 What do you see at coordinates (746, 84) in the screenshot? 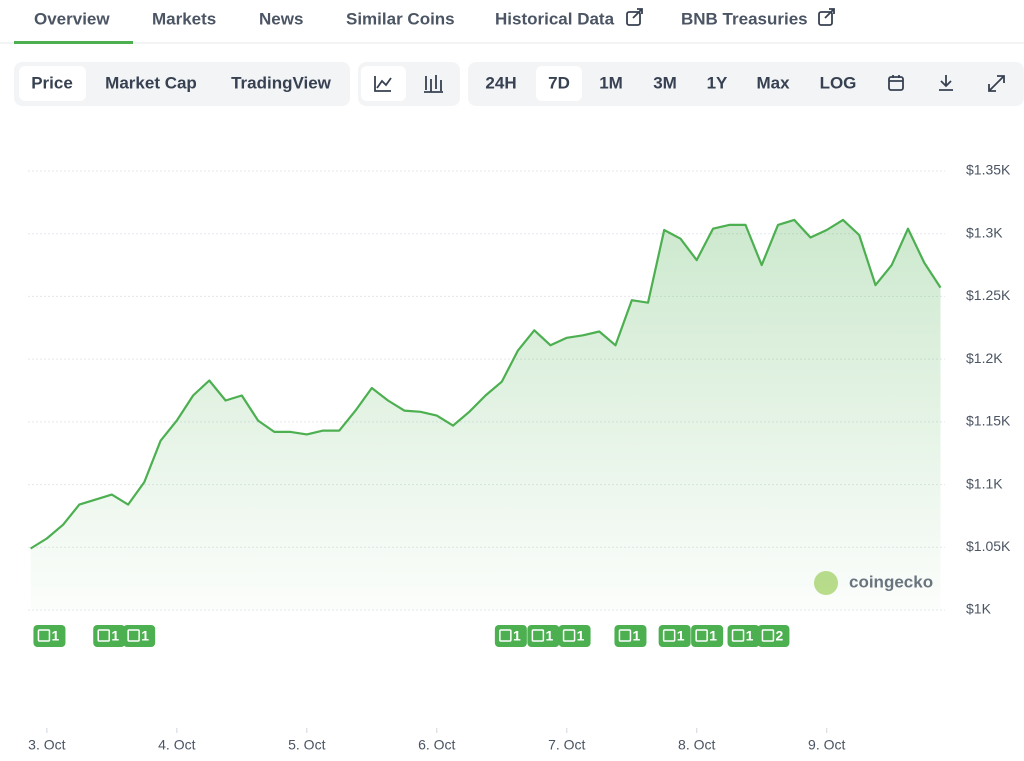
I see `range-group` at bounding box center [746, 84].